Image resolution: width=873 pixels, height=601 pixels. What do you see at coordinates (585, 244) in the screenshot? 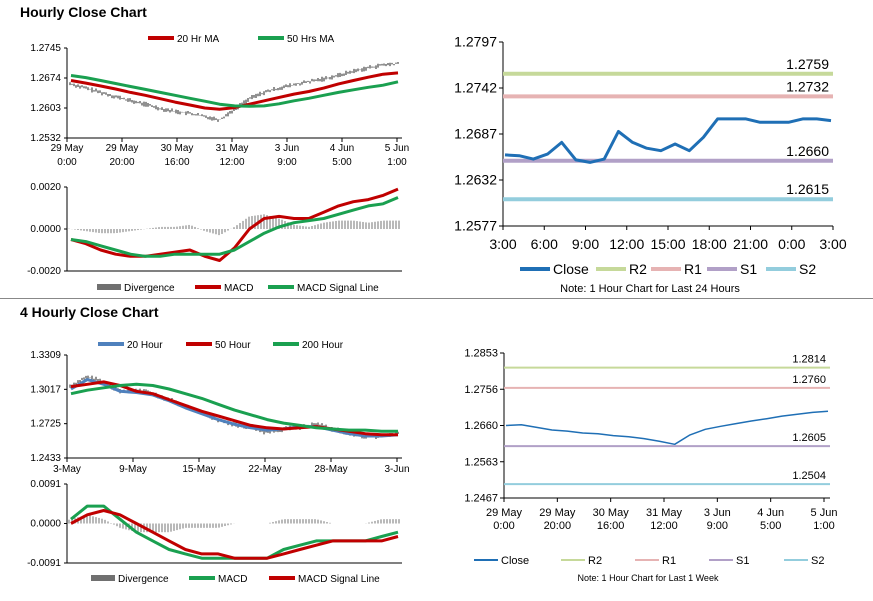
I see `hourly-pivot-xtick-label: 9:00` at bounding box center [585, 244].